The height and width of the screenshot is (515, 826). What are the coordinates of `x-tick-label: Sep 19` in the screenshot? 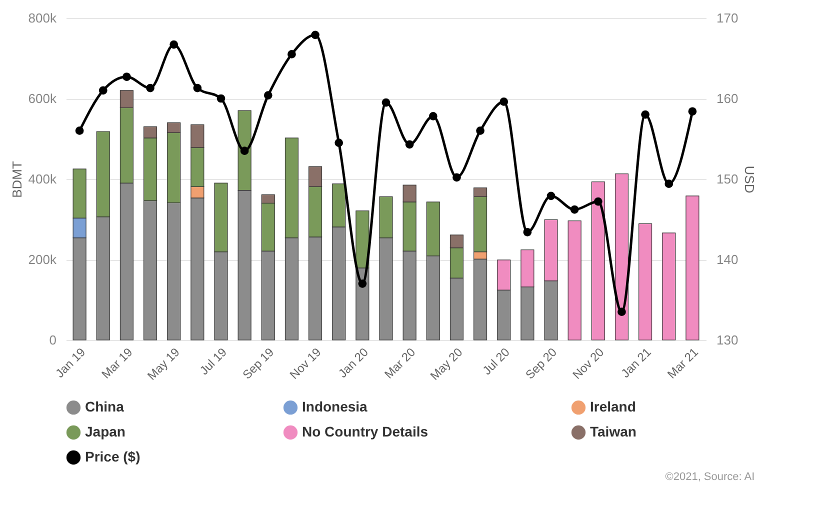 It's located at (258, 363).